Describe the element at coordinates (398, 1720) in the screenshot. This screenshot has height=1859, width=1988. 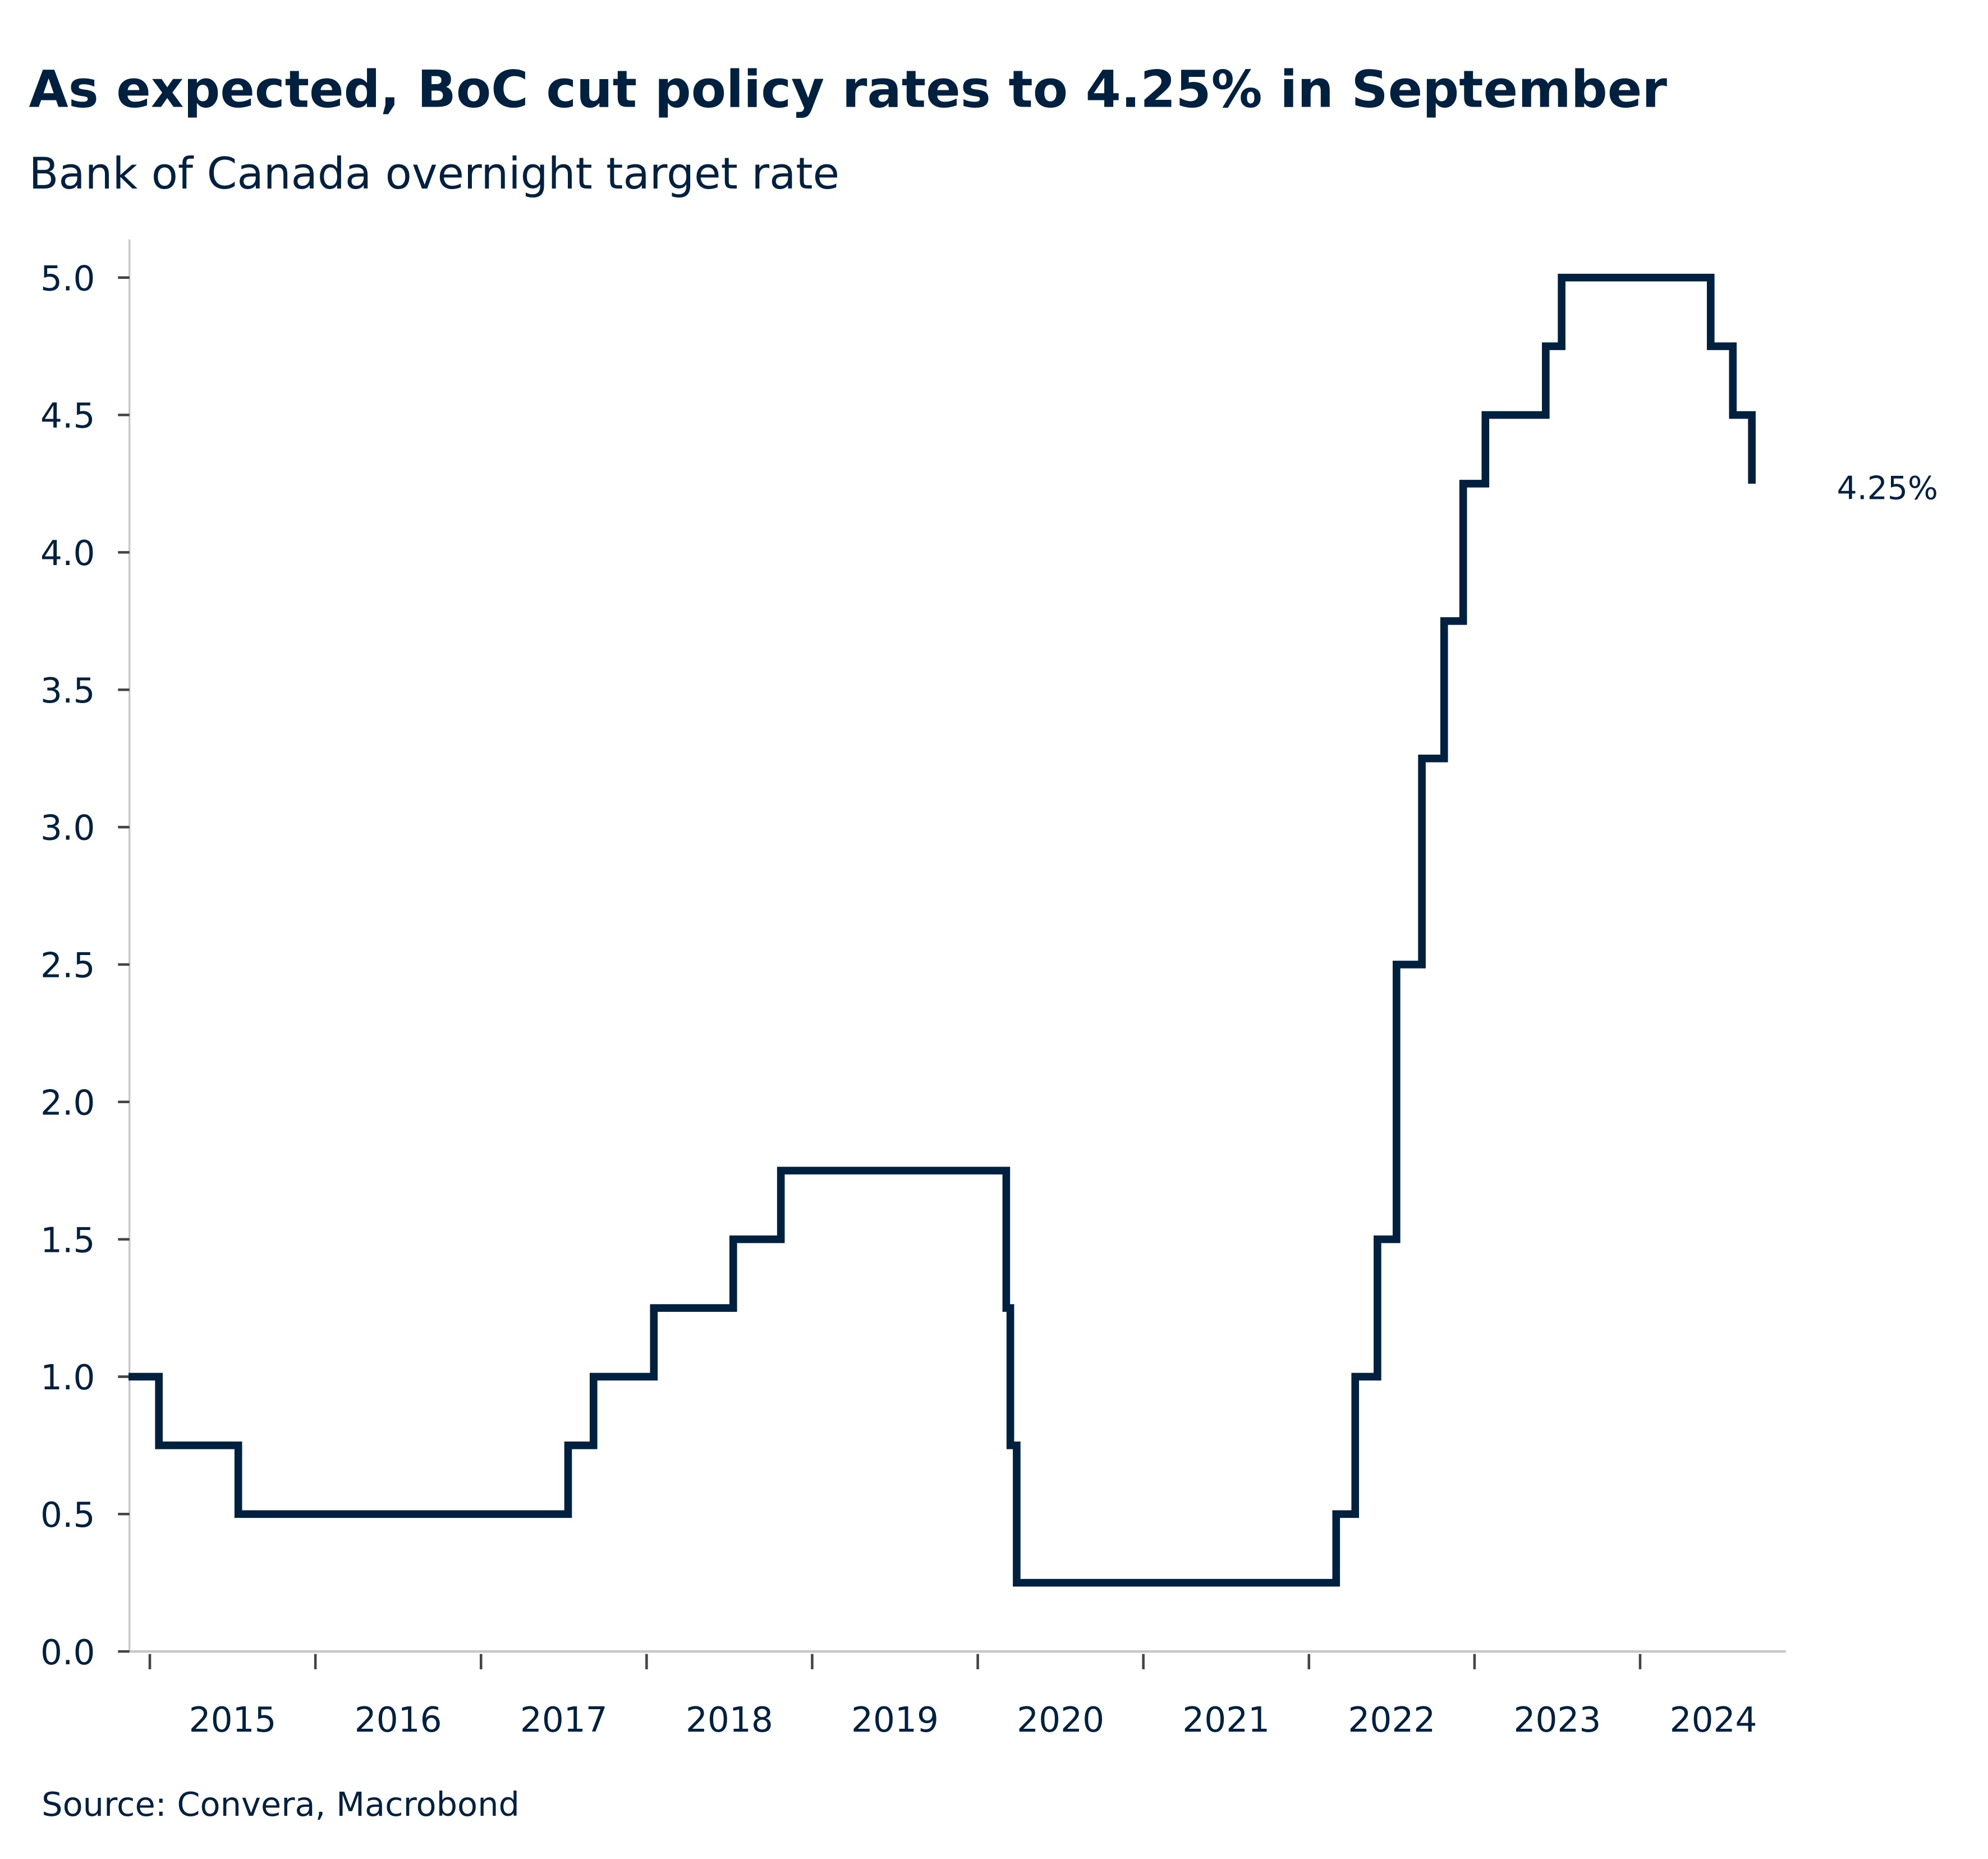
I see `x-tick-label: 2016` at that location.